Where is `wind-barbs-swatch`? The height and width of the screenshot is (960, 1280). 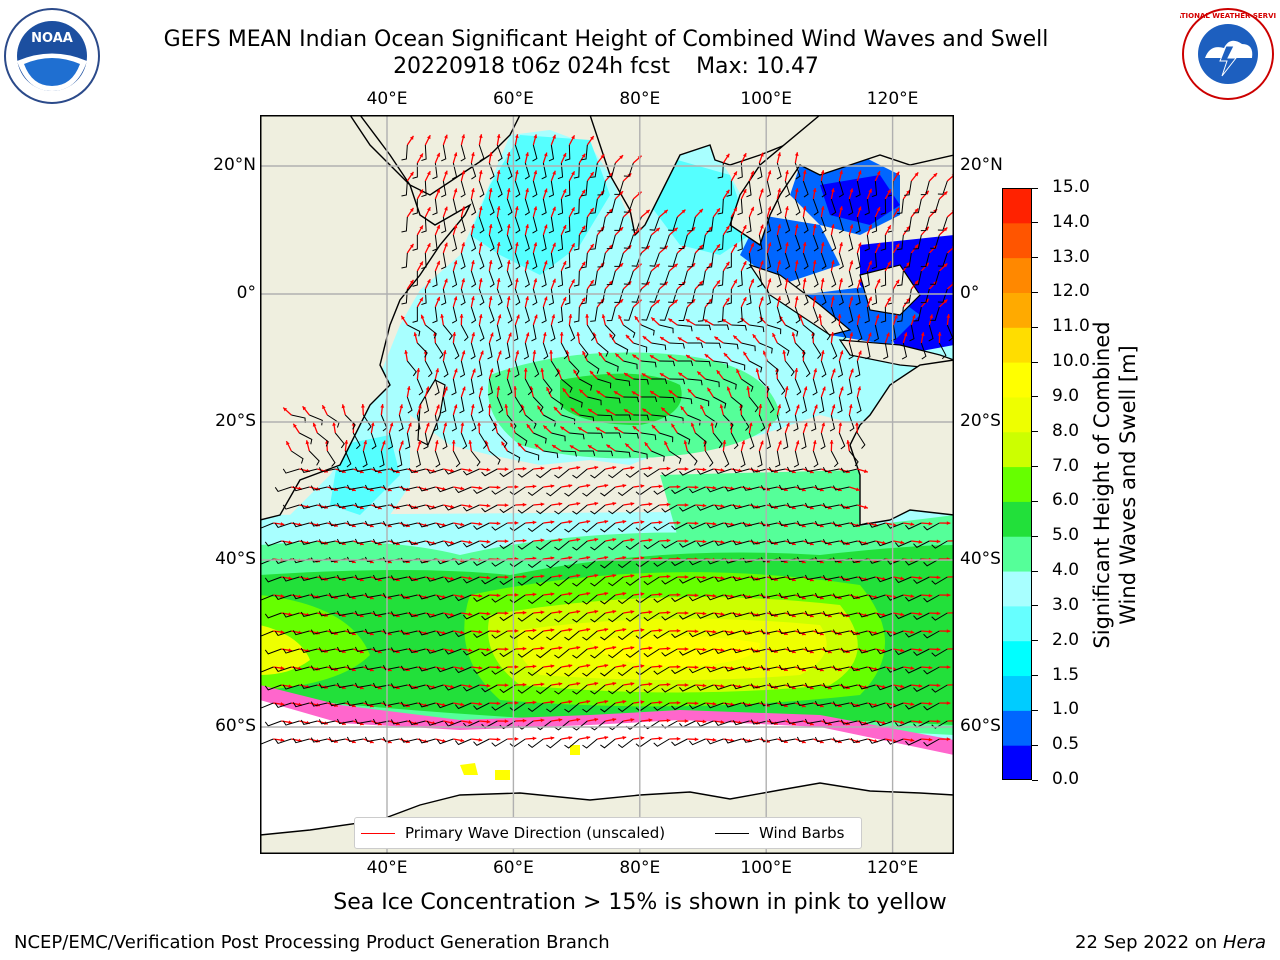
wind-barbs-swatch is located at coordinates (732, 833).